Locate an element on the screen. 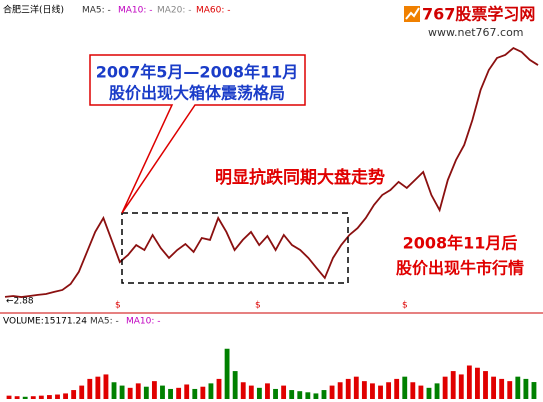  volume-label: VOLUME: is located at coordinates (23, 322).